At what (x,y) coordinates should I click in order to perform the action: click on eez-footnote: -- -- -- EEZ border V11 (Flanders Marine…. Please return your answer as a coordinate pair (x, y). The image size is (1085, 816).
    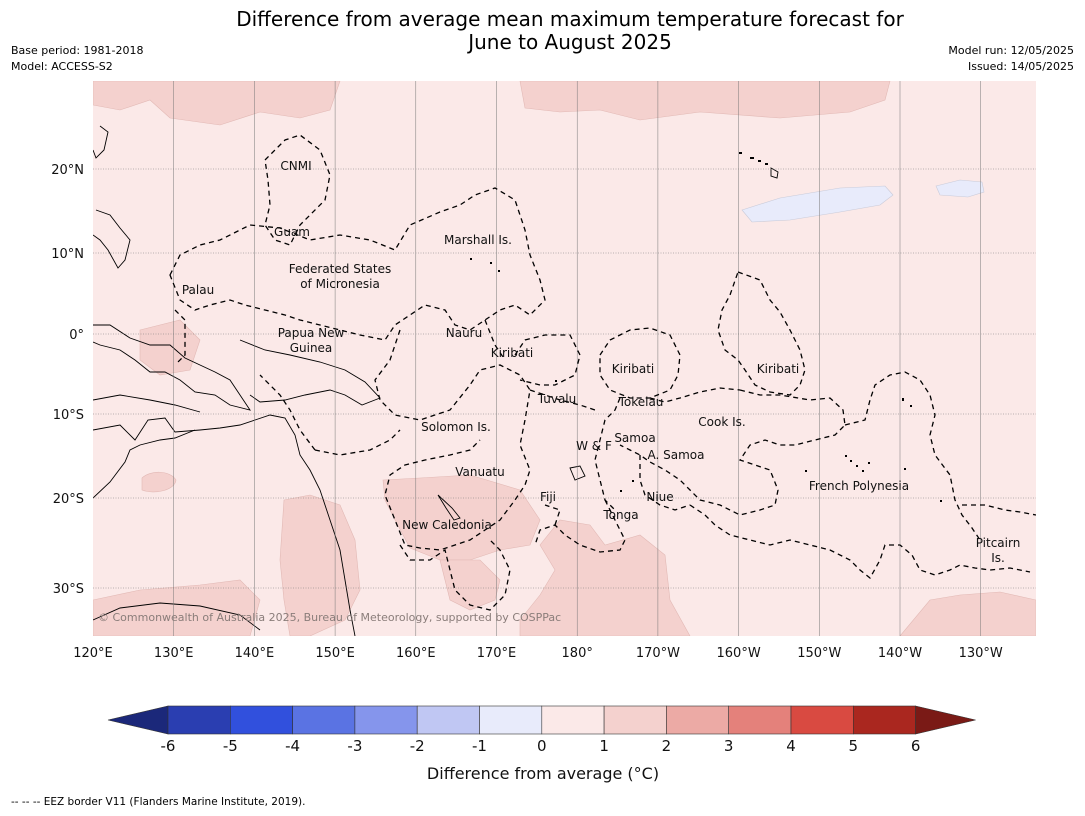
    Looking at the image, I should click on (158, 802).